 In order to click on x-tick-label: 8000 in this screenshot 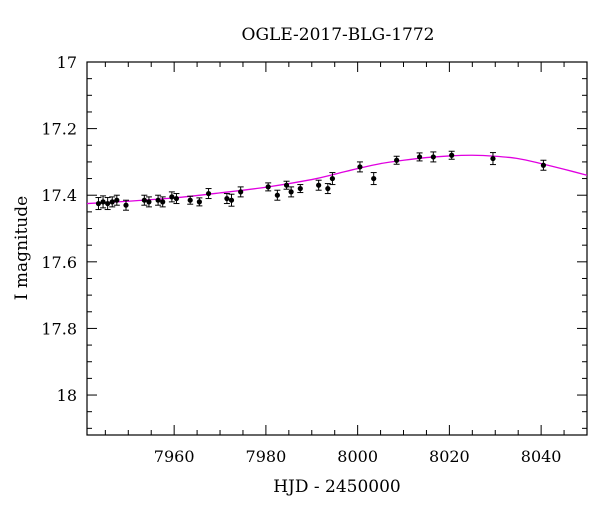, I will do `click(357, 456)`.